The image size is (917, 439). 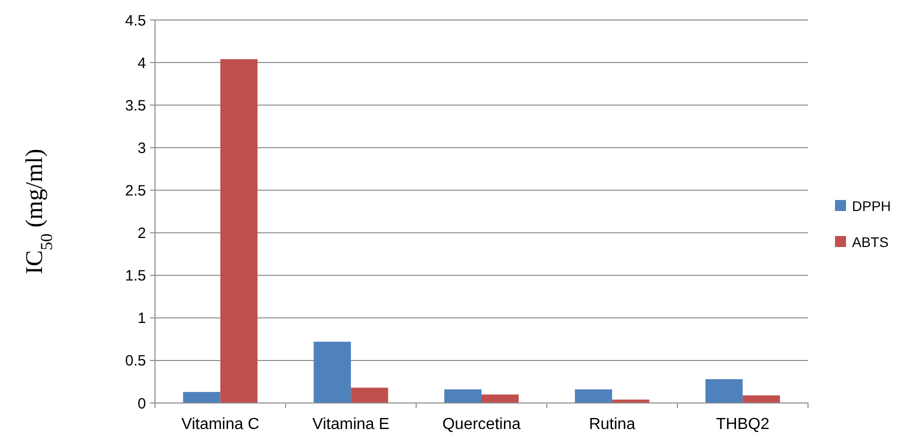 What do you see at coordinates (135, 21) in the screenshot?
I see `y-tick-label: 4.5` at bounding box center [135, 21].